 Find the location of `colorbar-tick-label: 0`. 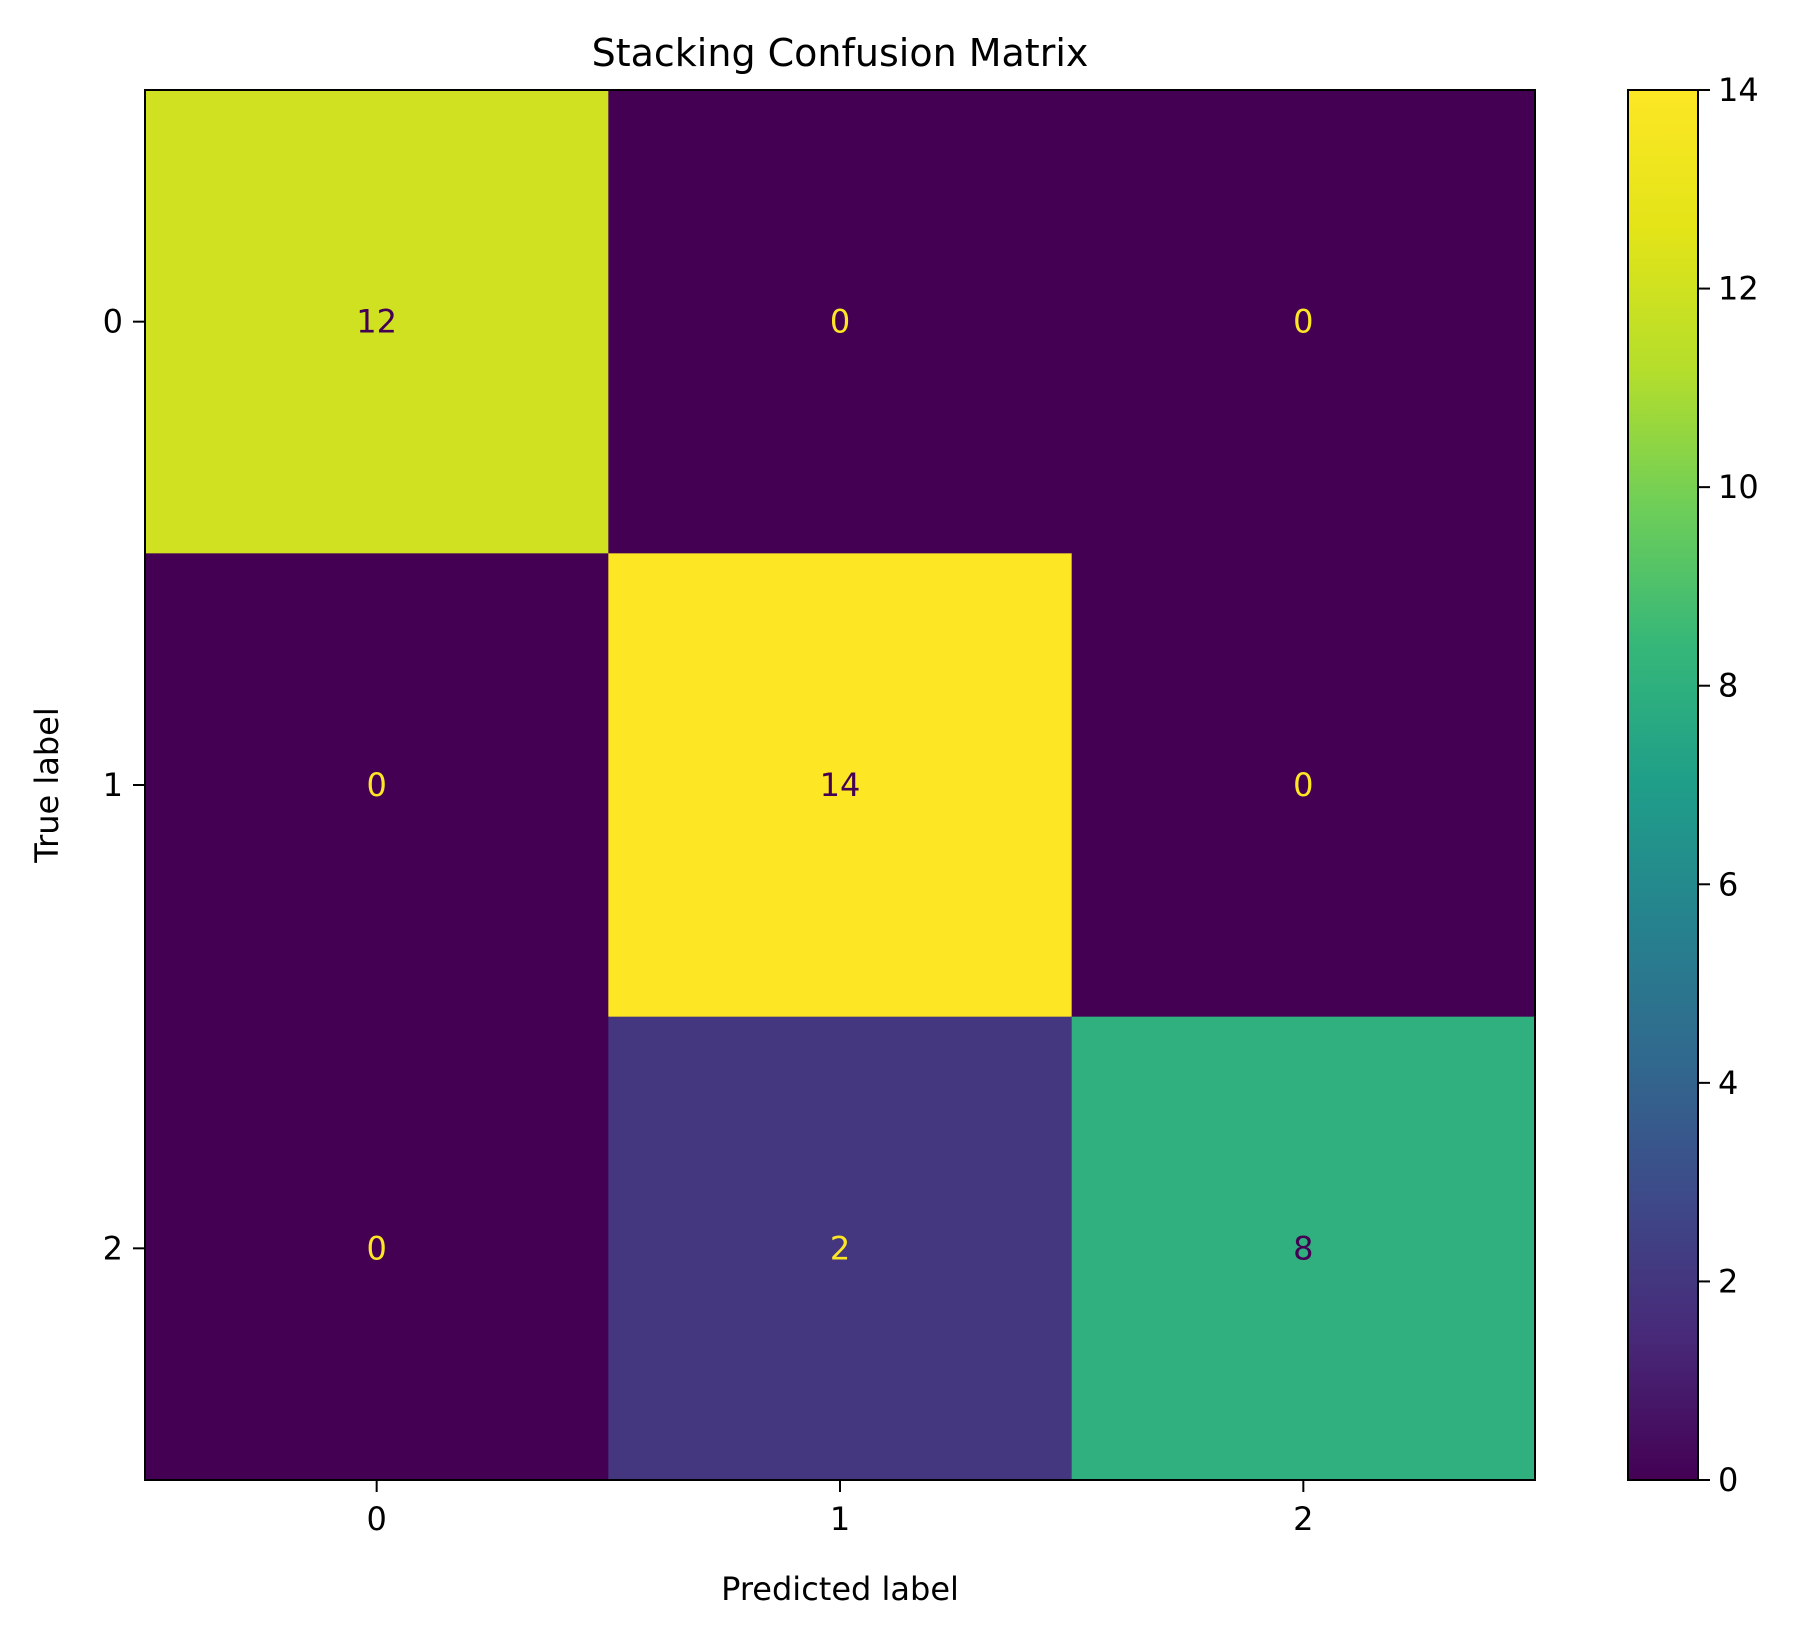

colorbar-tick-label: 0 is located at coordinates (1728, 1480).